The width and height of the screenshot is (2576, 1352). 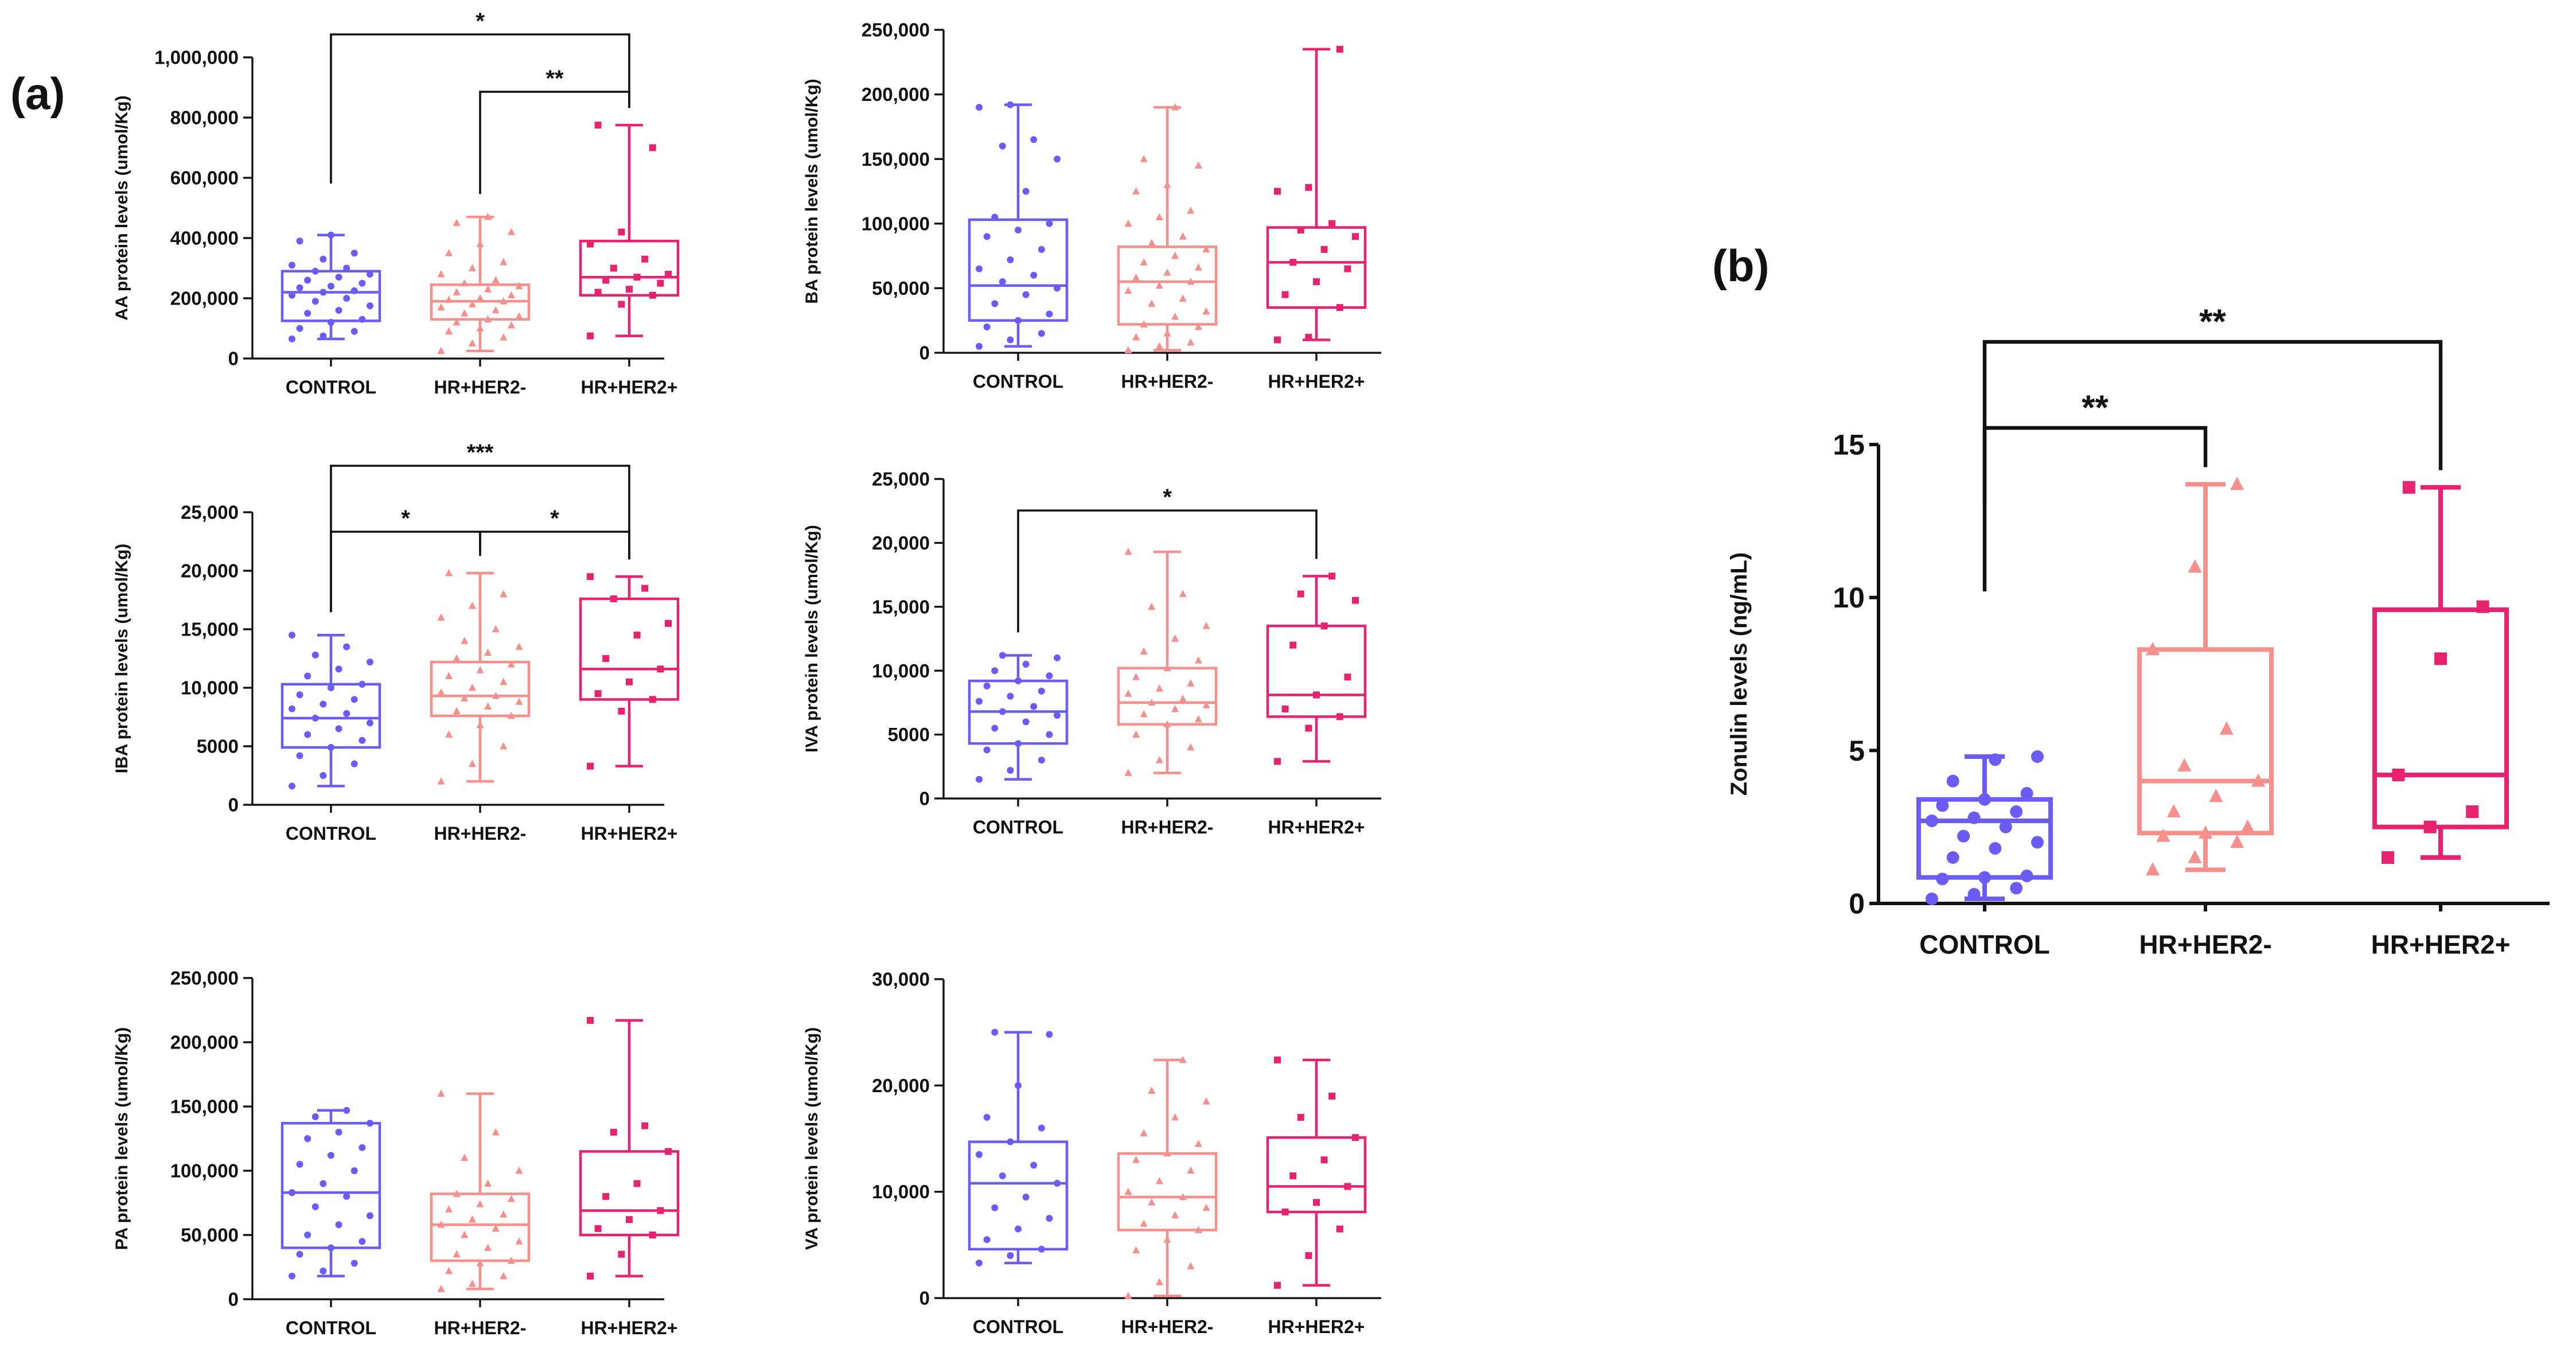 What do you see at coordinates (1857, 904) in the screenshot?
I see `y-tick-label: 0` at bounding box center [1857, 904].